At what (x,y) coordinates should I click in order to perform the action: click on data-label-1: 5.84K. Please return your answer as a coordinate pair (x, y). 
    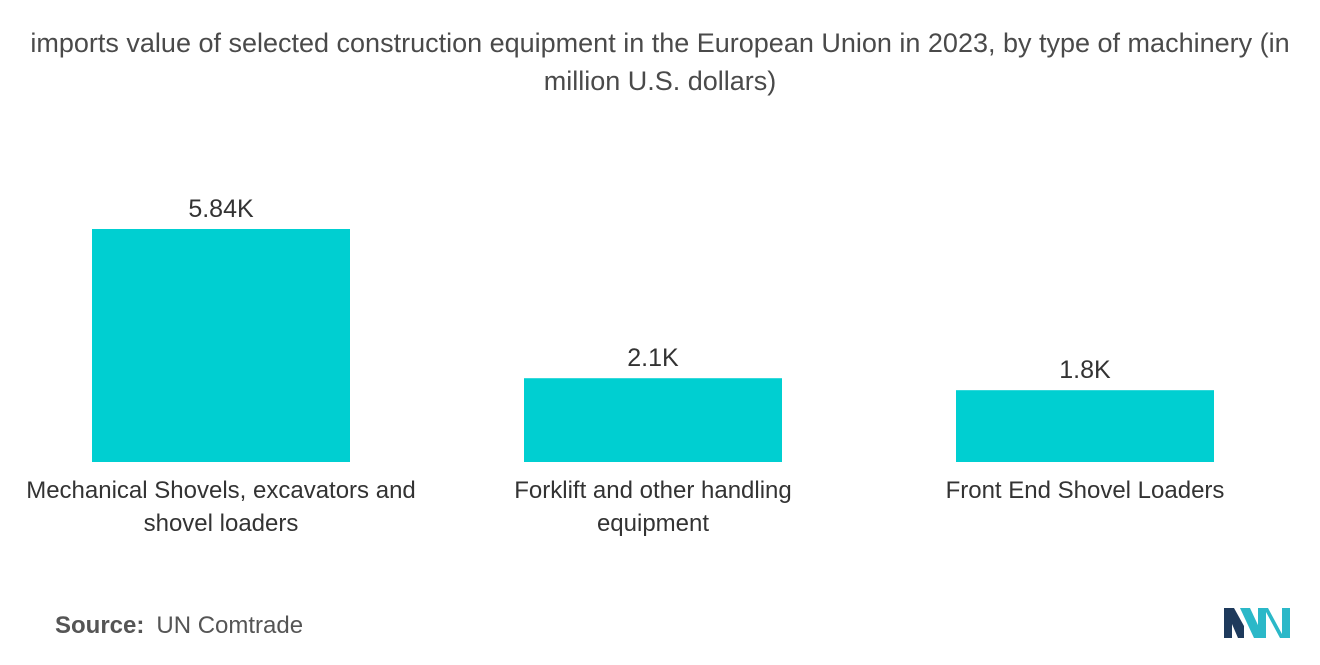
    Looking at the image, I should click on (221, 209).